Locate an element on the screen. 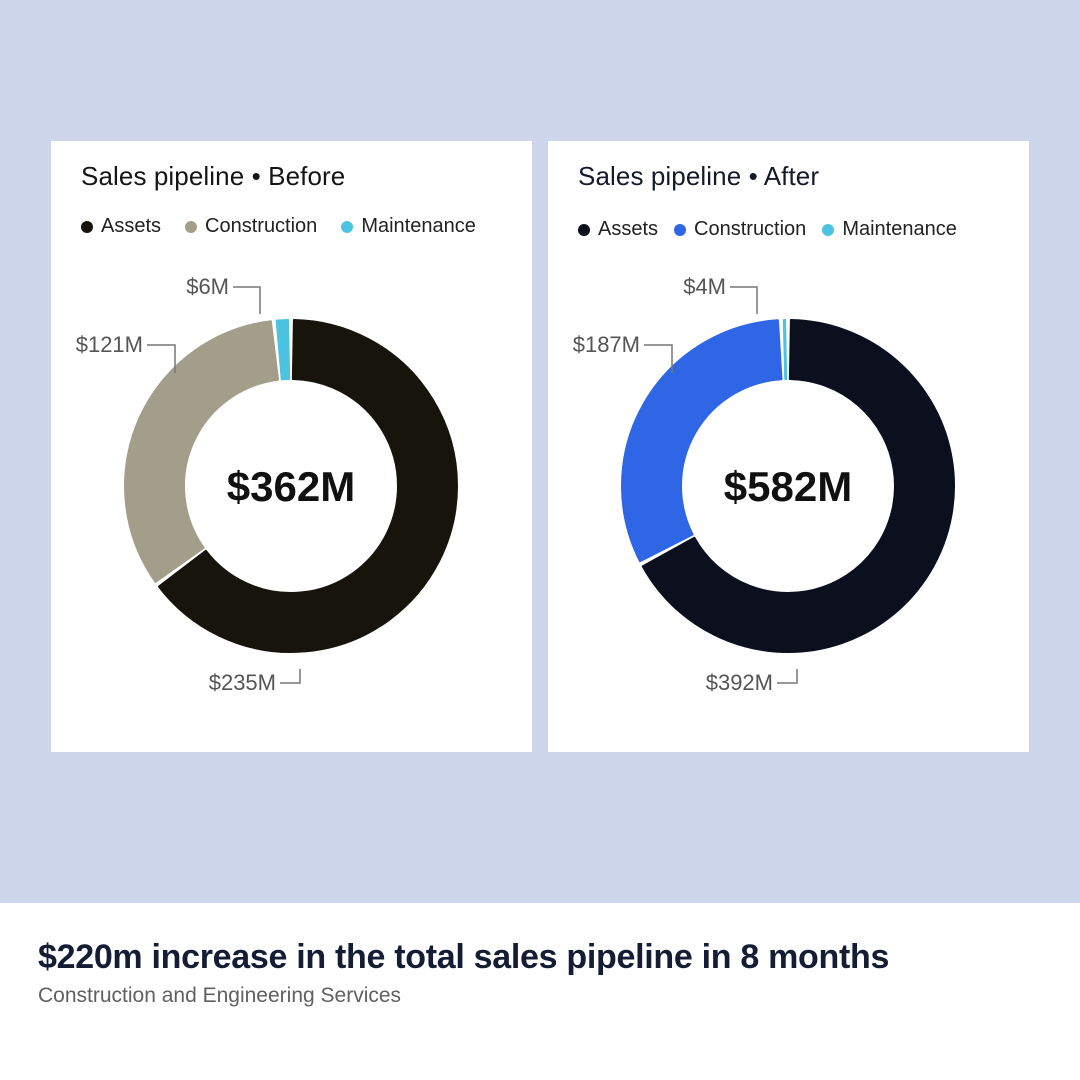 The width and height of the screenshot is (1080, 1080). slice-value-label: $235M is located at coordinates (242, 682).